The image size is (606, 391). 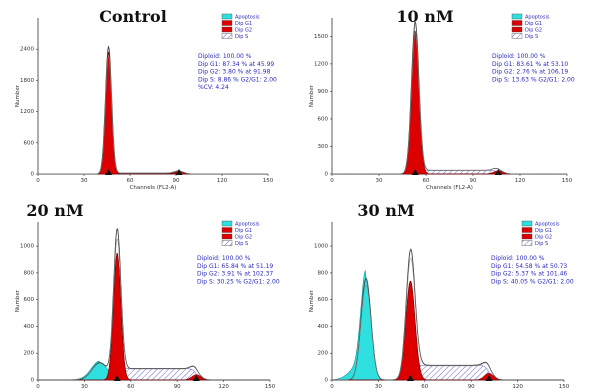 I want to click on y-tick-label: 1800, so click(x=27, y=81).